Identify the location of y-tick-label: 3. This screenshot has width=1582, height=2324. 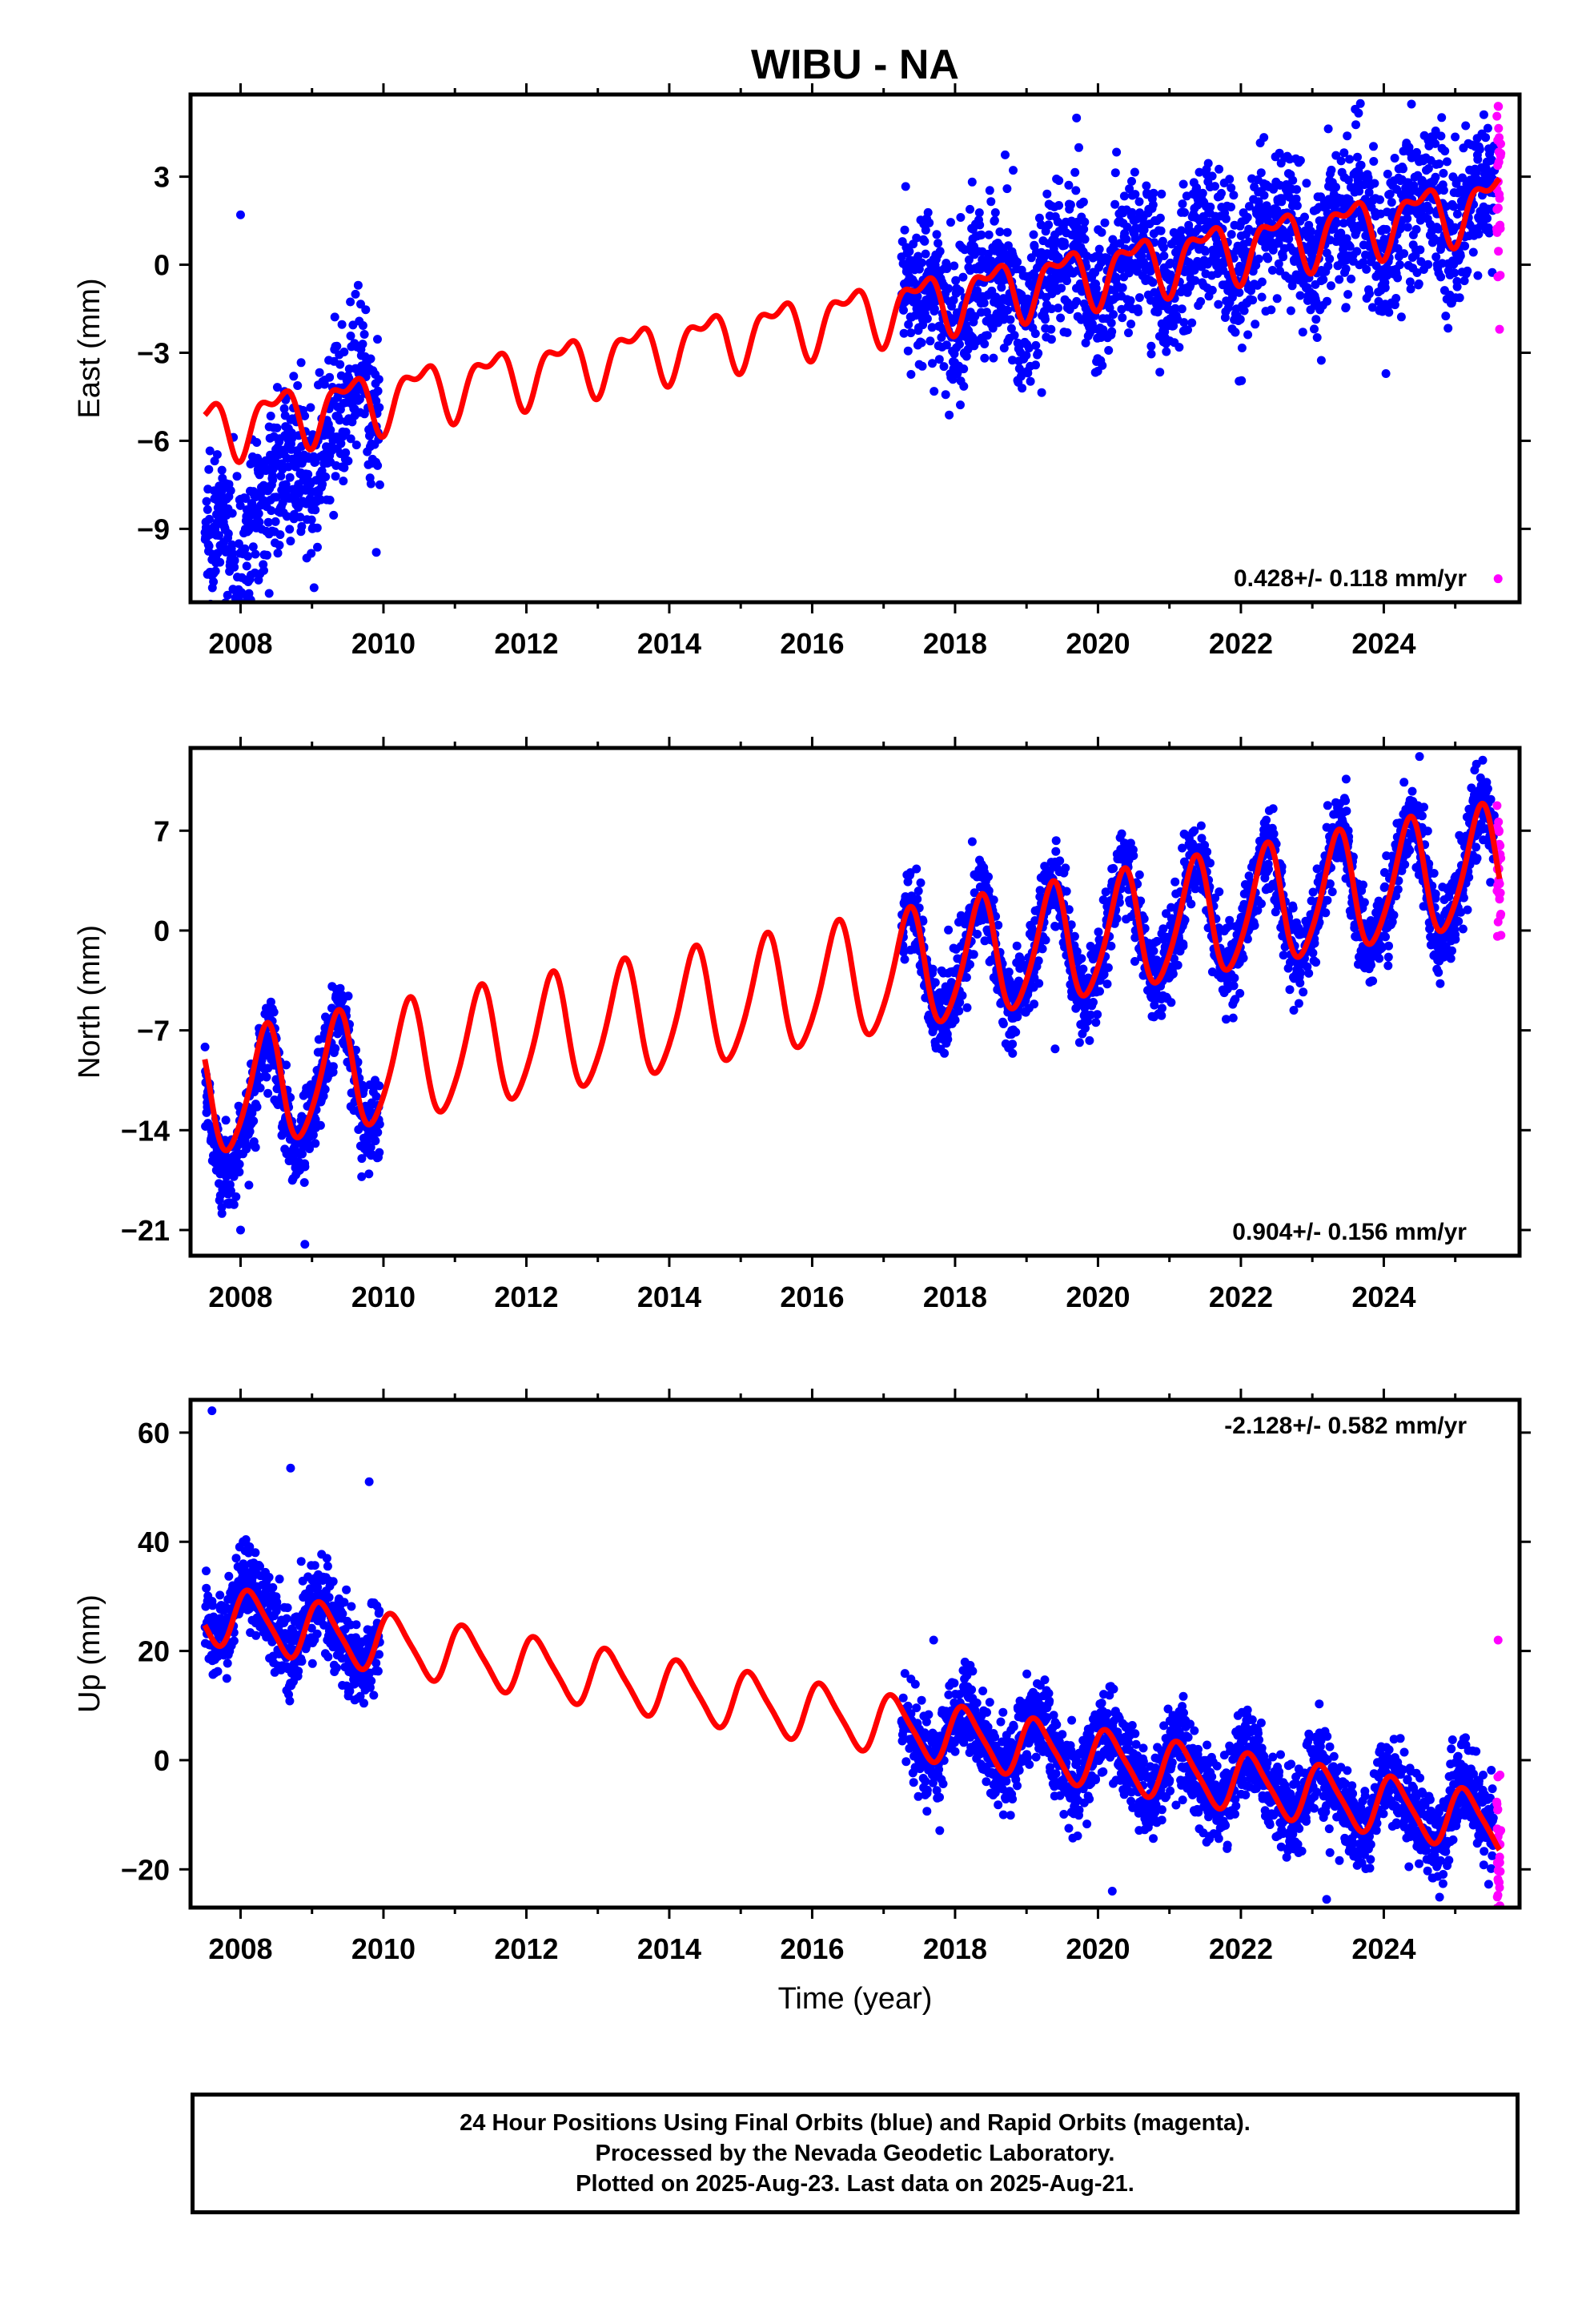
(162, 177).